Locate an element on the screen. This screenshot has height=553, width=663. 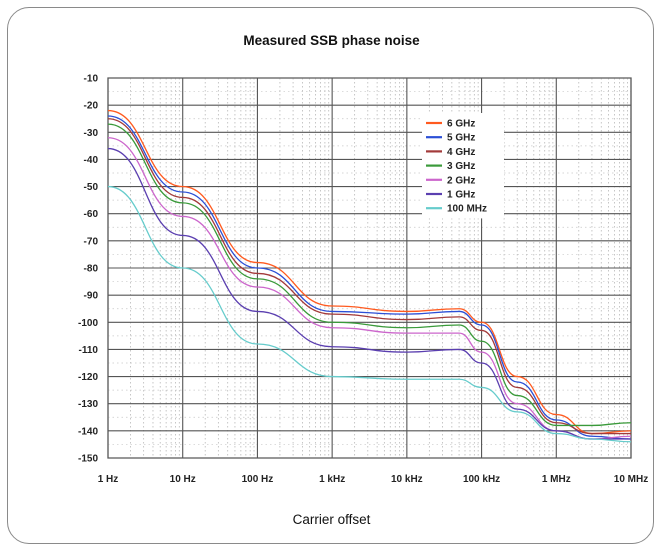
x-tick-label: 100 Hz is located at coordinates (258, 479).